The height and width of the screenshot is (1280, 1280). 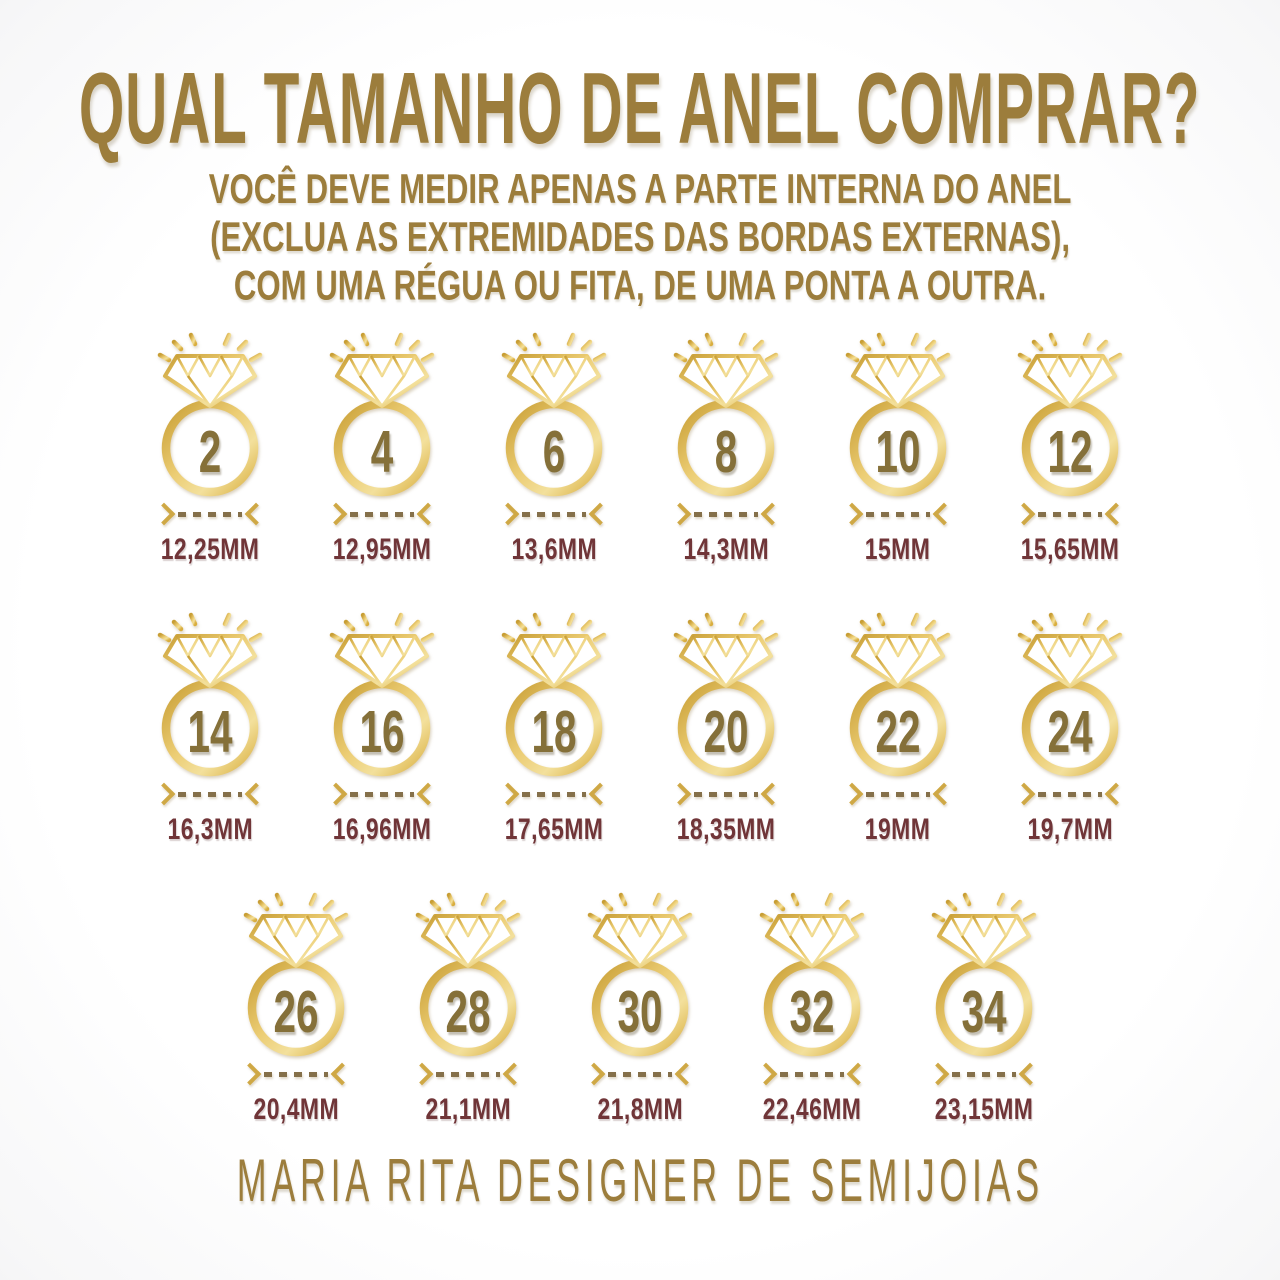 I want to click on ring-diameter-label: 15MM, so click(x=897, y=548).